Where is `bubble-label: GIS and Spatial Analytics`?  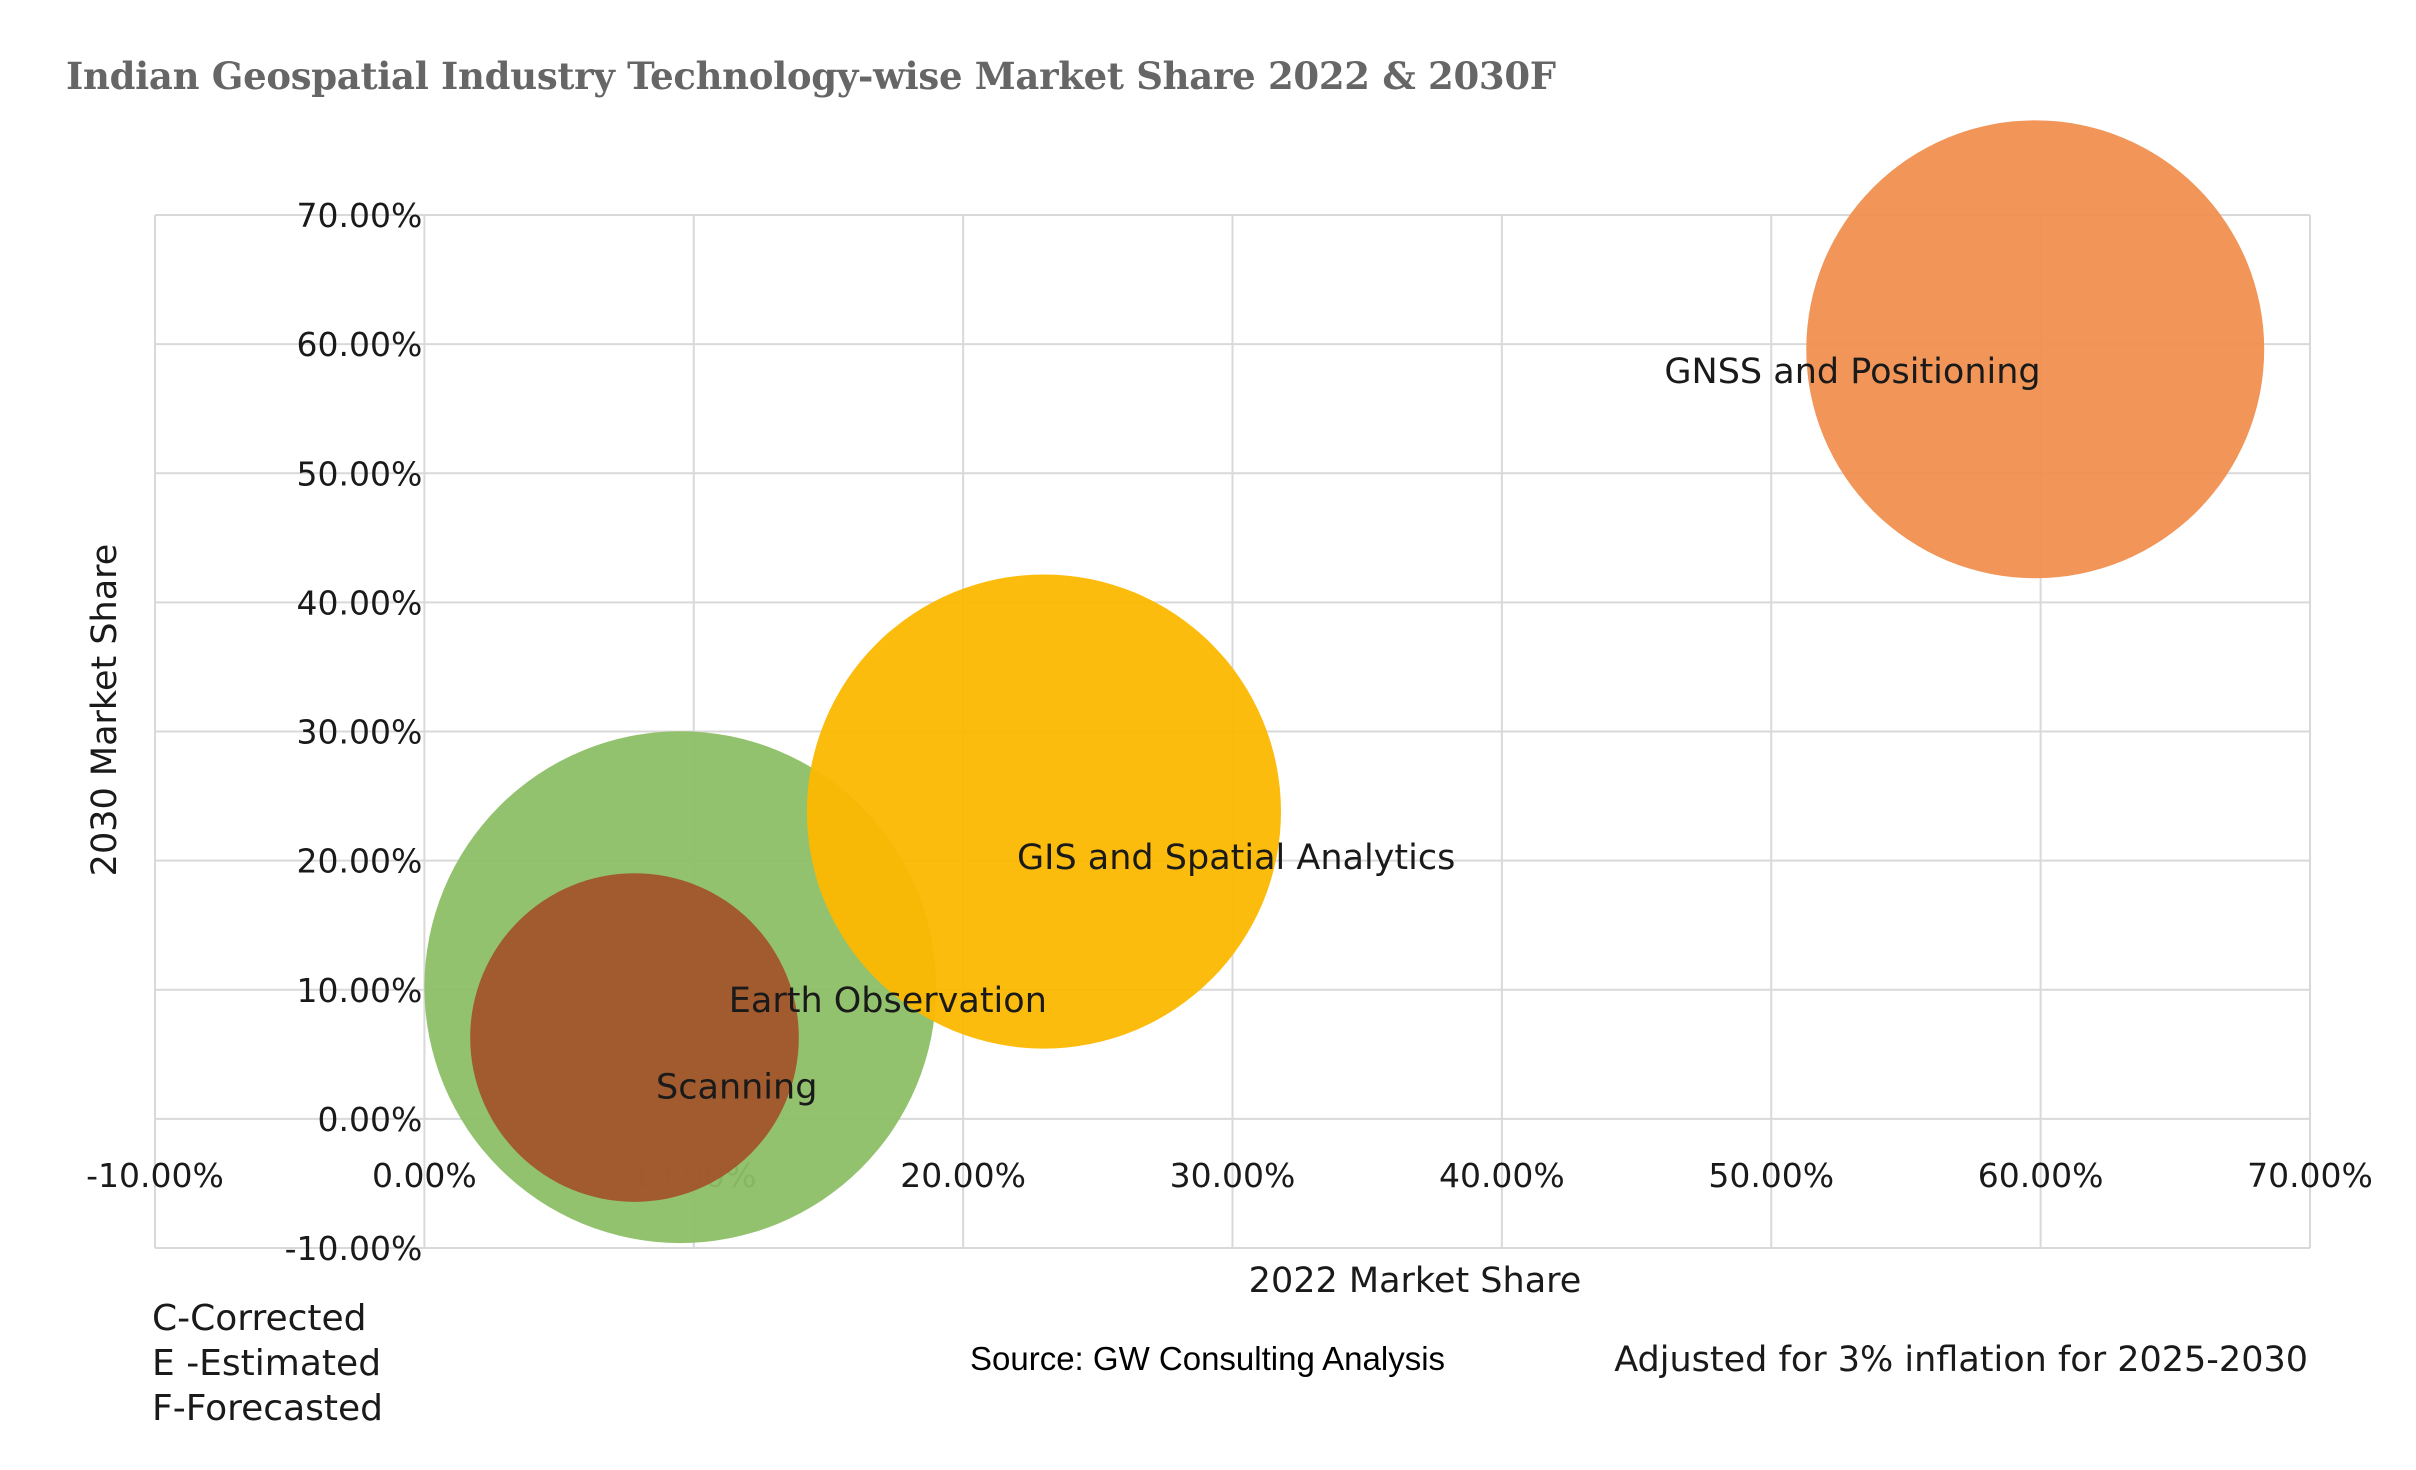 bubble-label: GIS and Spatial Analytics is located at coordinates (1236, 858).